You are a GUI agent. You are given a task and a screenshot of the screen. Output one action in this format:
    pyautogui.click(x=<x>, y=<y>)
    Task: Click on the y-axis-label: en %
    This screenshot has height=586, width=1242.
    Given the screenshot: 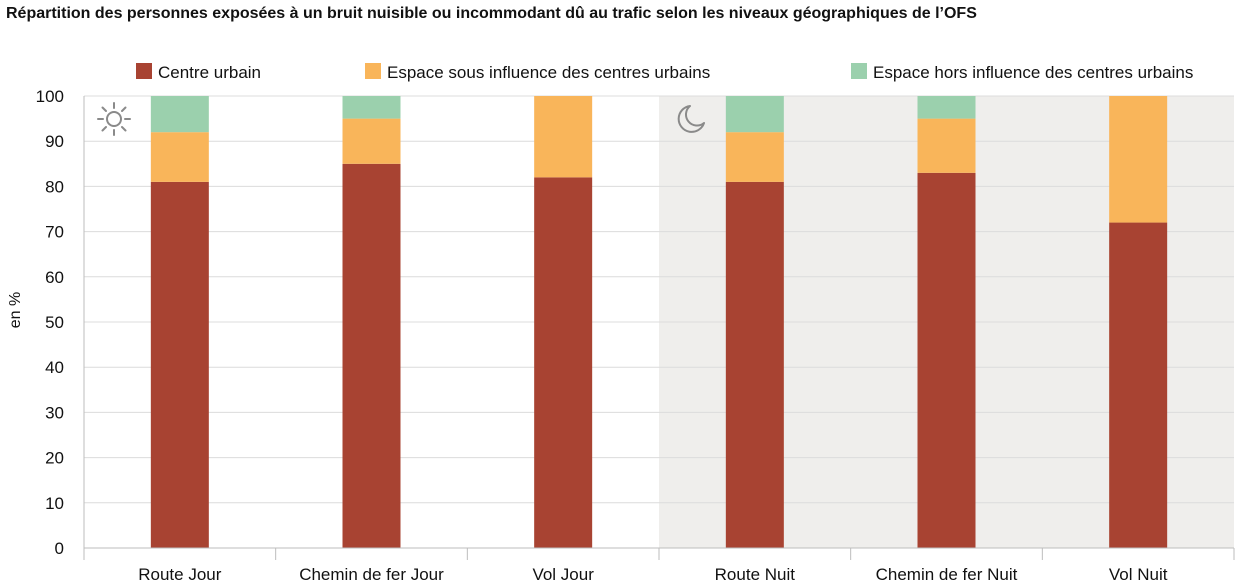 What is the action you would take?
    pyautogui.click(x=15, y=310)
    